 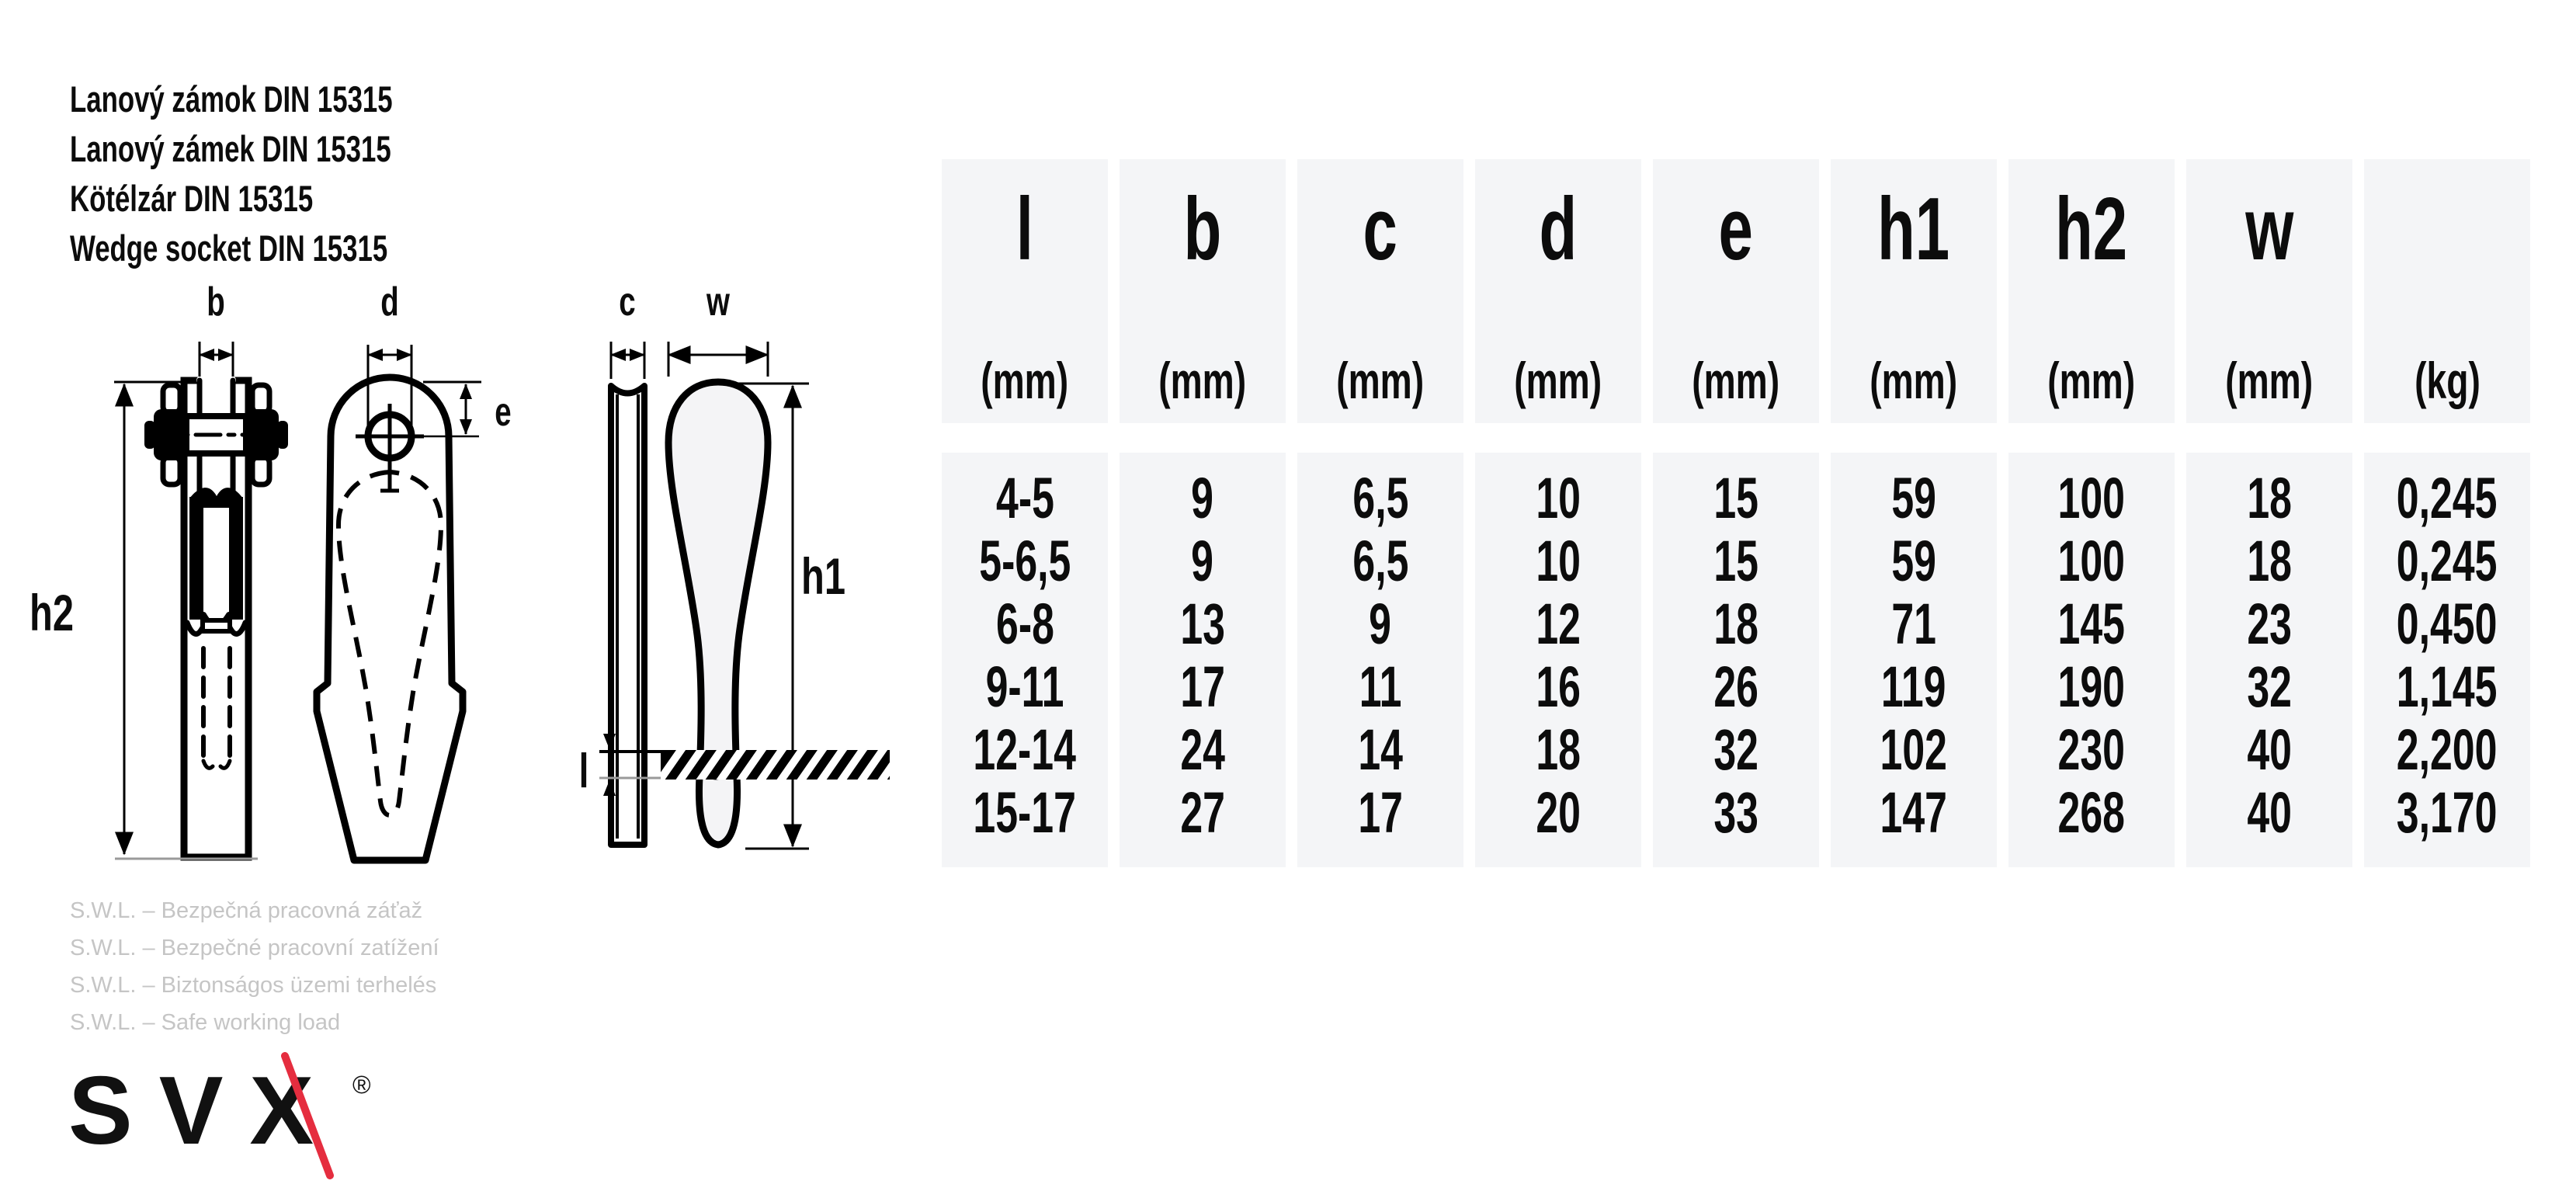 I want to click on dimension-e: e, so click(x=467, y=407).